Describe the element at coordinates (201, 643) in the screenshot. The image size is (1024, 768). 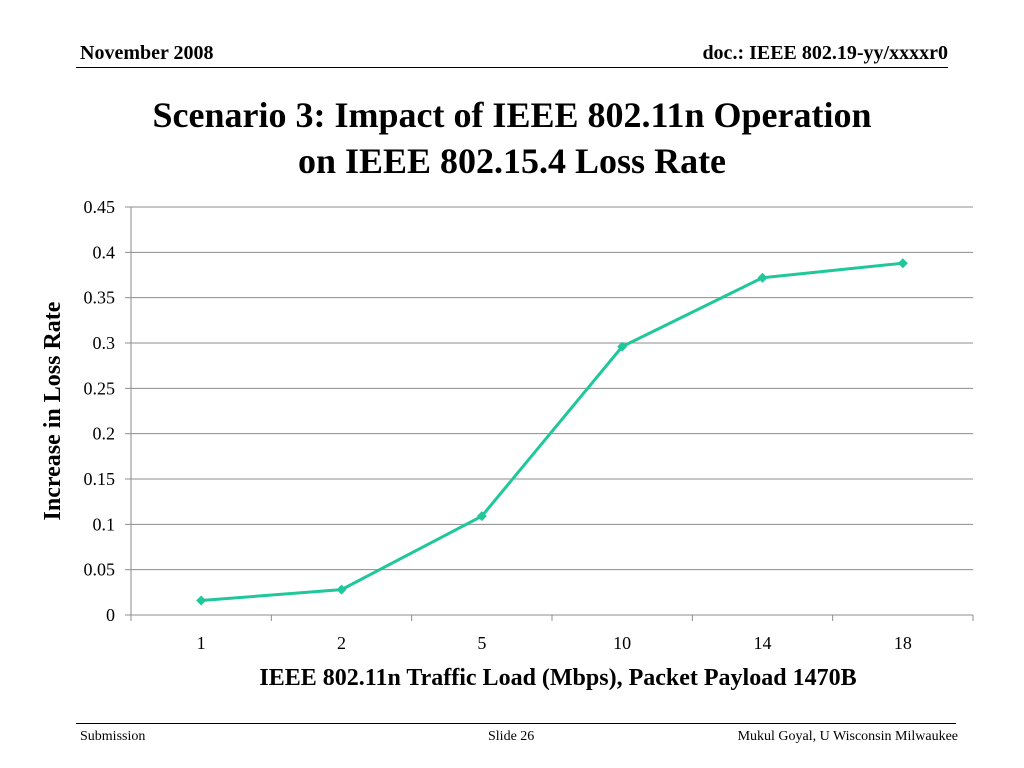
I see `x-tick-label: 1` at that location.